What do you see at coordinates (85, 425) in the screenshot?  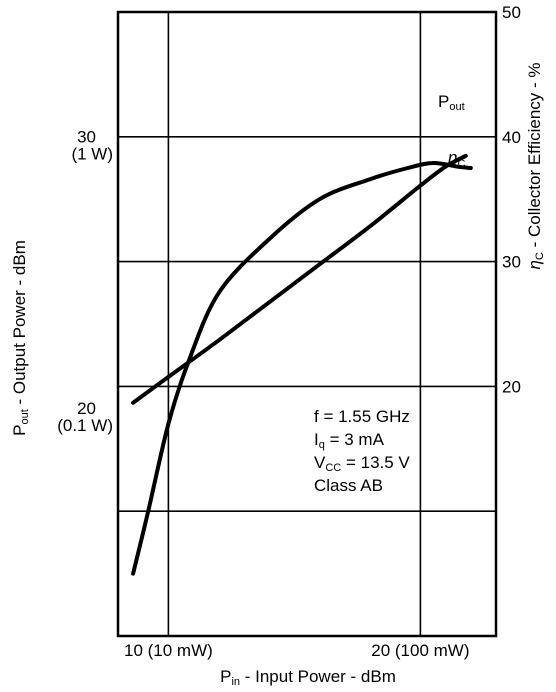 I see `y-left-tick-sublabel-0: (0.1 W)` at bounding box center [85, 425].